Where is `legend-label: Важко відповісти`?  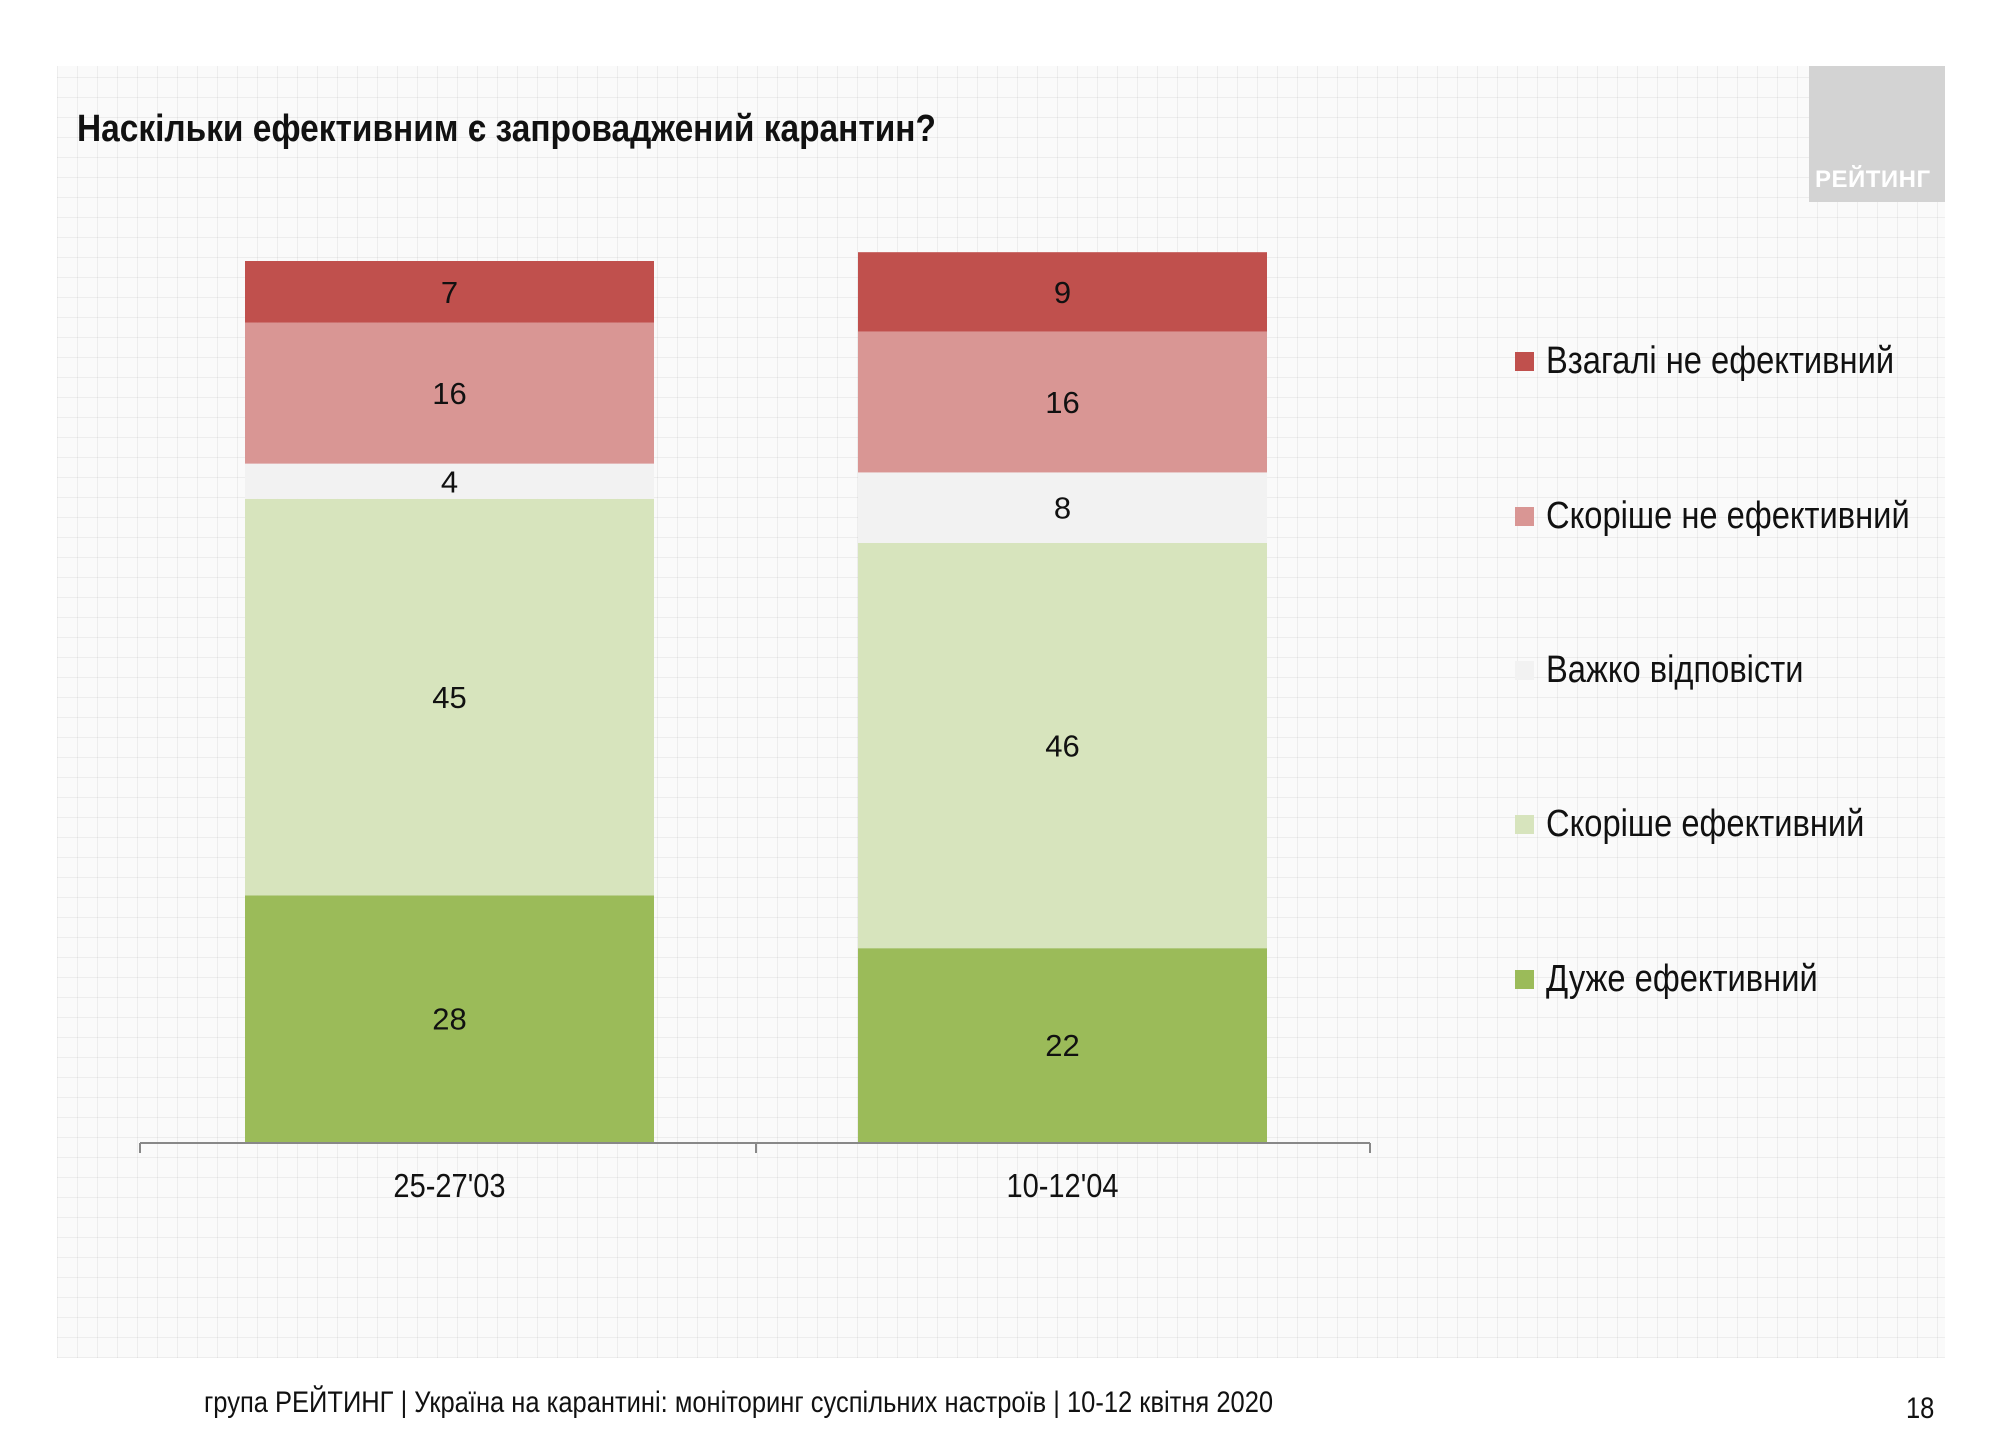
legend-label: Важко відповісти is located at coordinates (1675, 670).